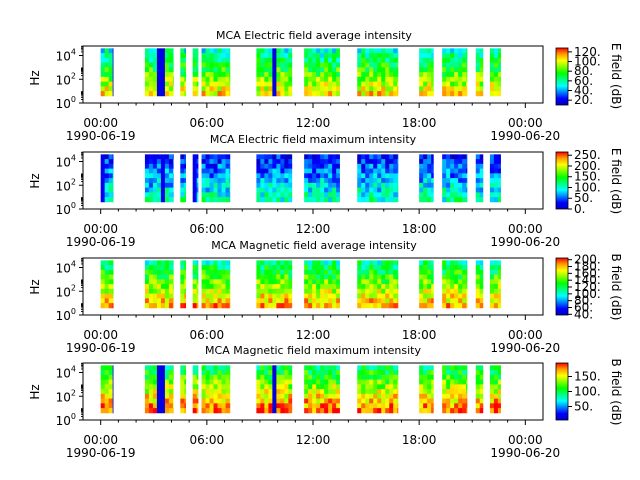 Image resolution: width=640 pixels, height=480 pixels. I want to click on y-tick-label: 102, so click(66, 291).